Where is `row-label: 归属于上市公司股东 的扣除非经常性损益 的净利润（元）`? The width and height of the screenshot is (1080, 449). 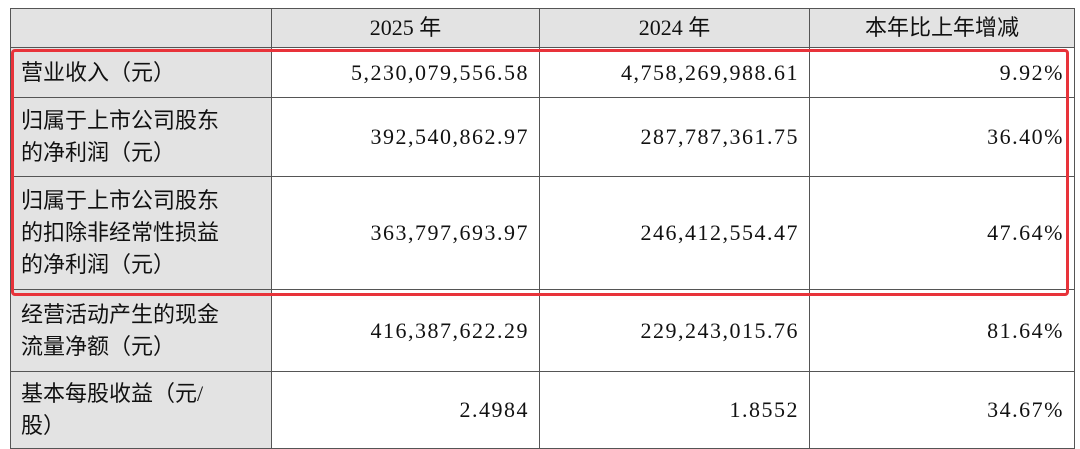 row-label: 归属于上市公司股东 的扣除非经常性损益 的净利润（元） is located at coordinates (141, 233).